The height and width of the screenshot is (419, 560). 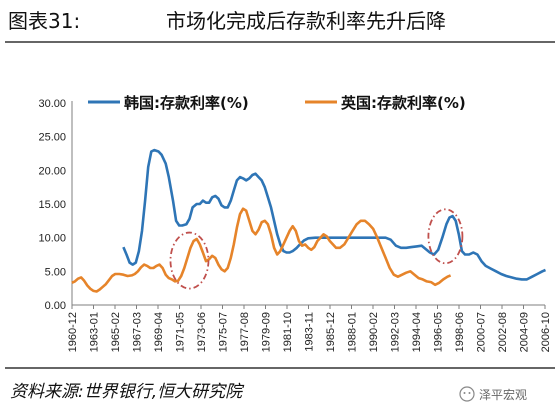 What do you see at coordinates (277, 103) in the screenshot?
I see `legend: 韩国:存款利率(%) 英国:存款利率(%)` at bounding box center [277, 103].